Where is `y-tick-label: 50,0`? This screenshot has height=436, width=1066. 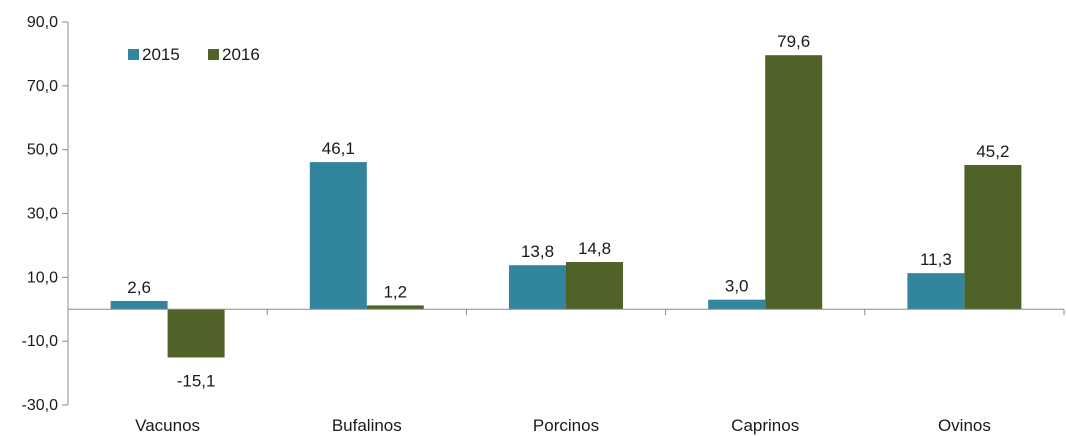
y-tick-label: 50,0 is located at coordinates (42, 150).